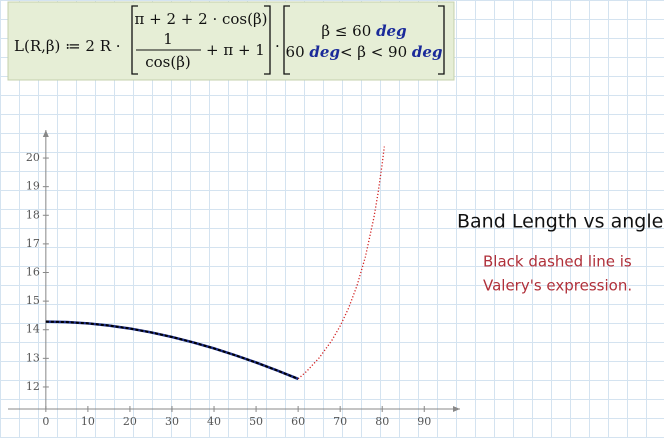 Image resolution: width=664 pixels, height=438 pixels. I want to click on y-tick-label: 19, so click(33, 186).